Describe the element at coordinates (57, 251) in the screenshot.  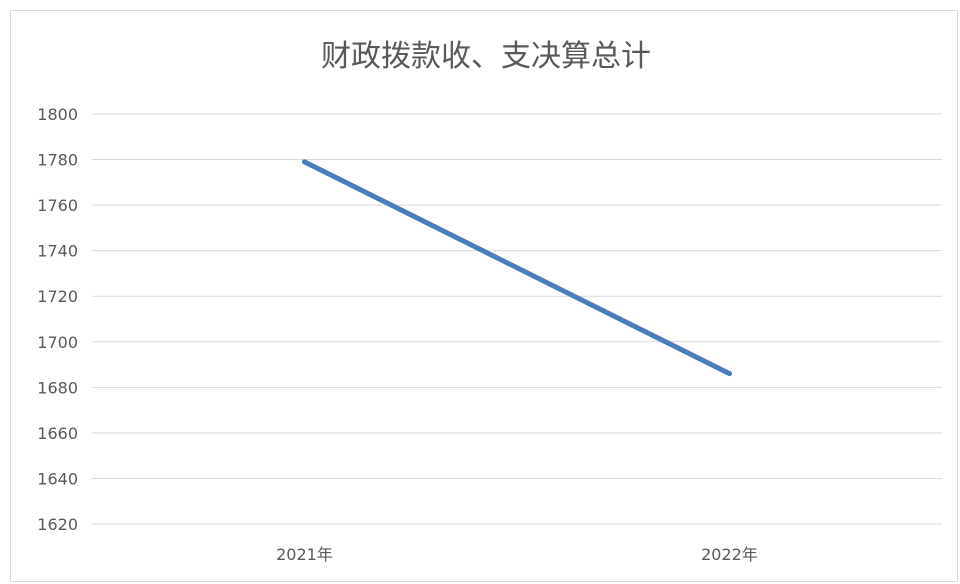
I see `y-tick-label: 1740` at that location.